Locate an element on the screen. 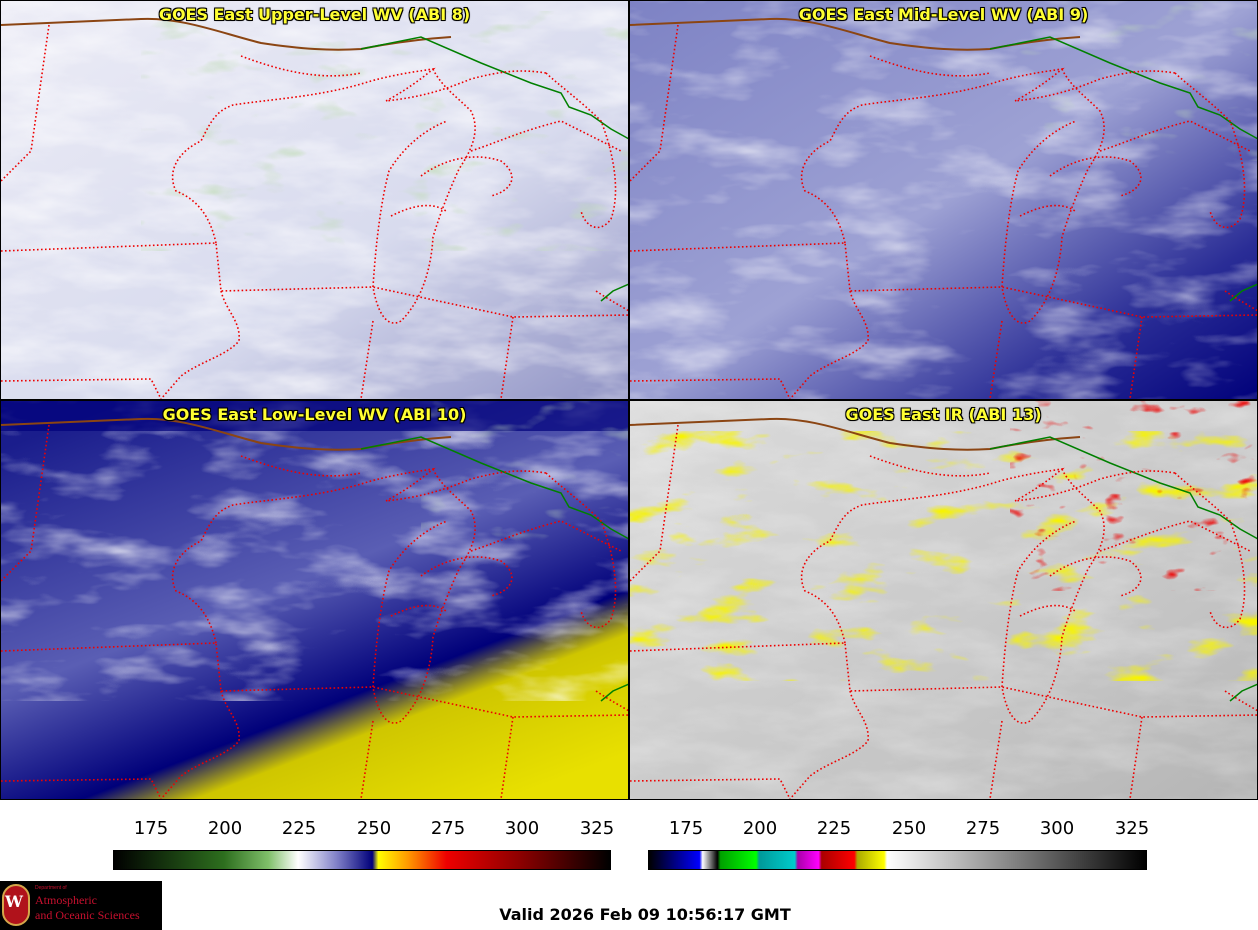 The height and width of the screenshot is (930, 1258). uw-seal-icon is located at coordinates (16, 905).